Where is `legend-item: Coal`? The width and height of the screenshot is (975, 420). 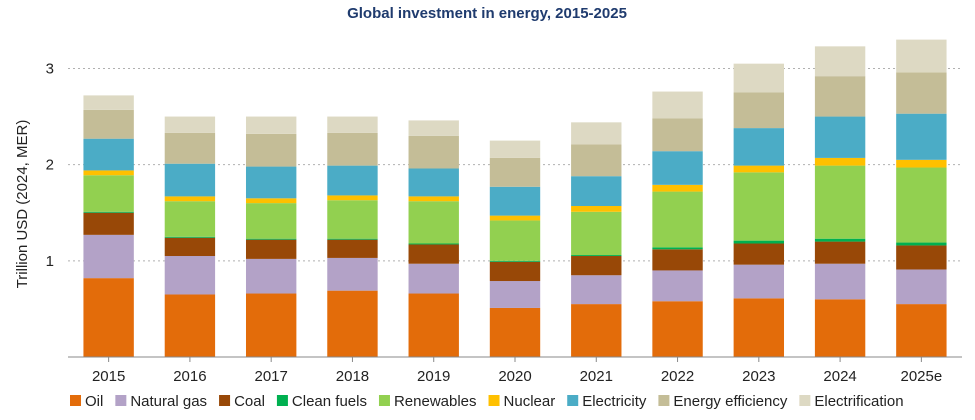
legend-item: Coal is located at coordinates (242, 401).